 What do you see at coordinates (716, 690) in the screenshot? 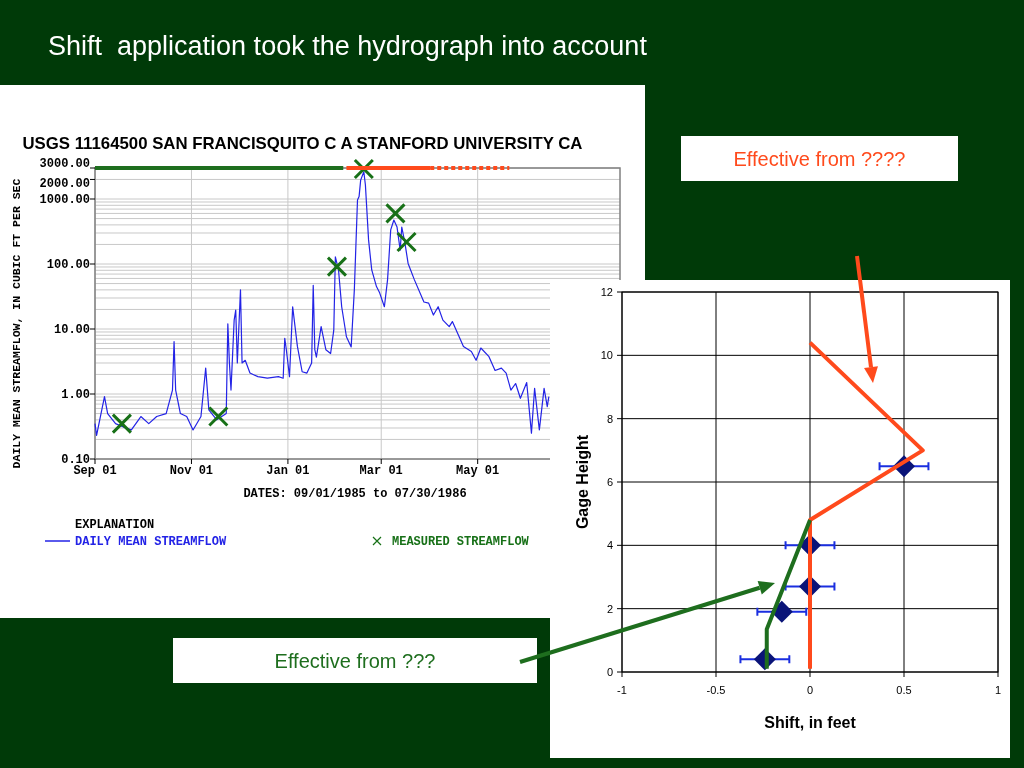
I see `x-tick-label: -0.5` at bounding box center [716, 690].